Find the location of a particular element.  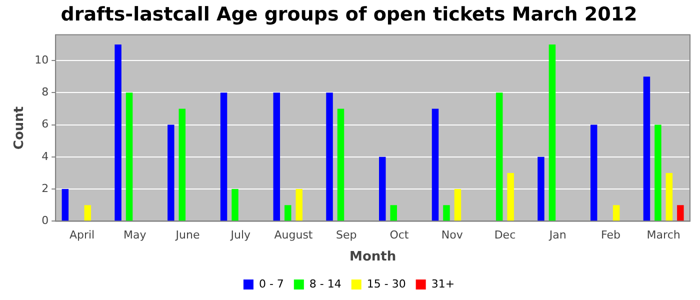

x-tick-label: May is located at coordinates (135, 235).